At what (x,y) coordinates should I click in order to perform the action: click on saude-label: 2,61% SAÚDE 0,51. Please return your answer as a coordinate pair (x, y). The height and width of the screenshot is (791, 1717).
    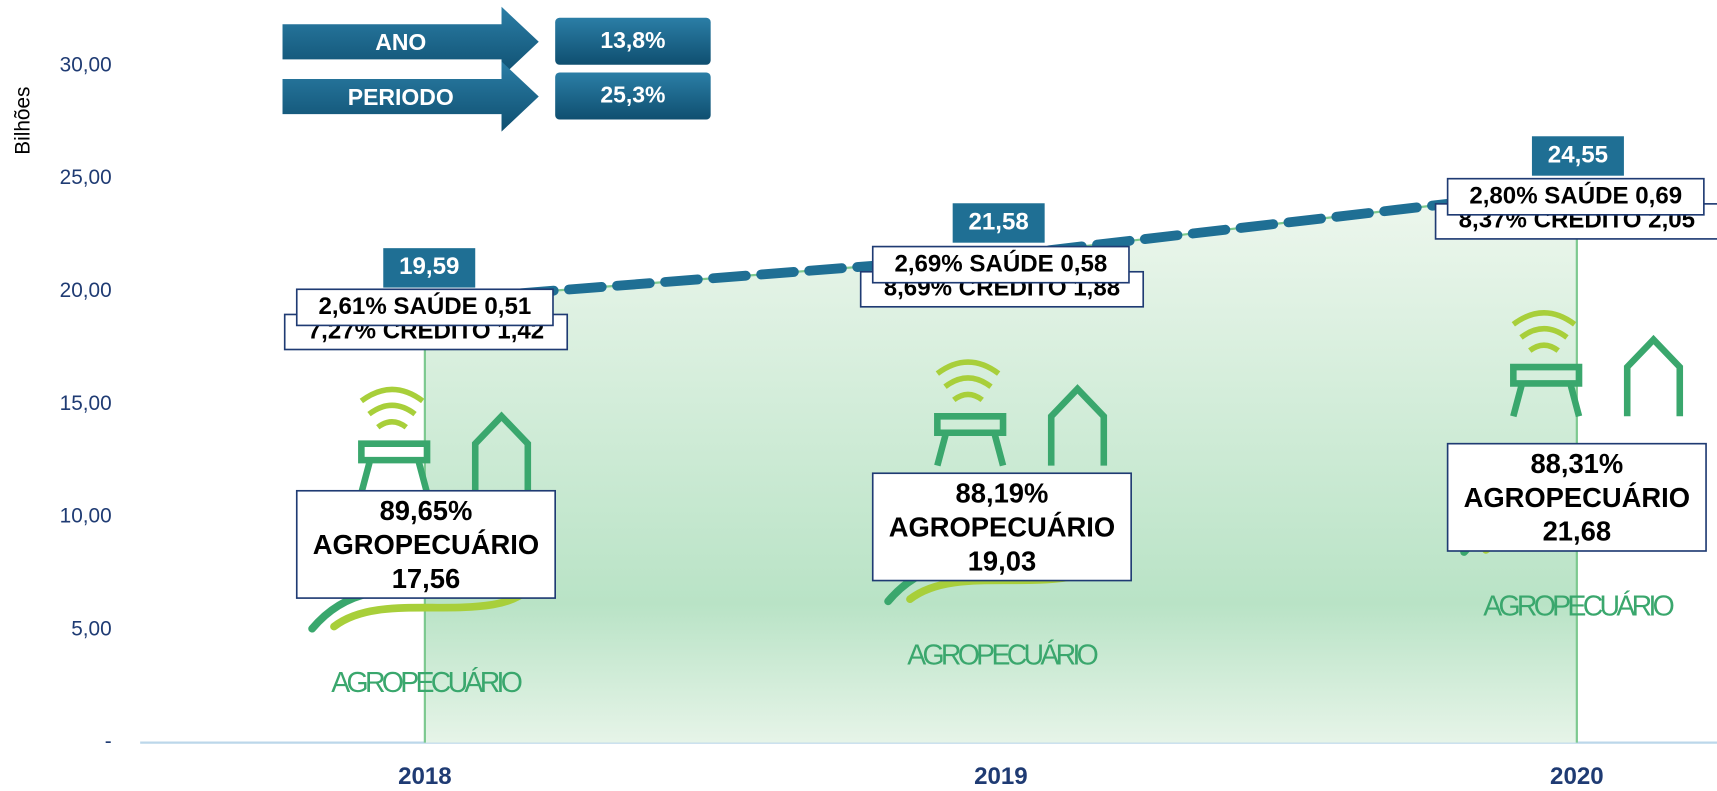
    Looking at the image, I should click on (424, 306).